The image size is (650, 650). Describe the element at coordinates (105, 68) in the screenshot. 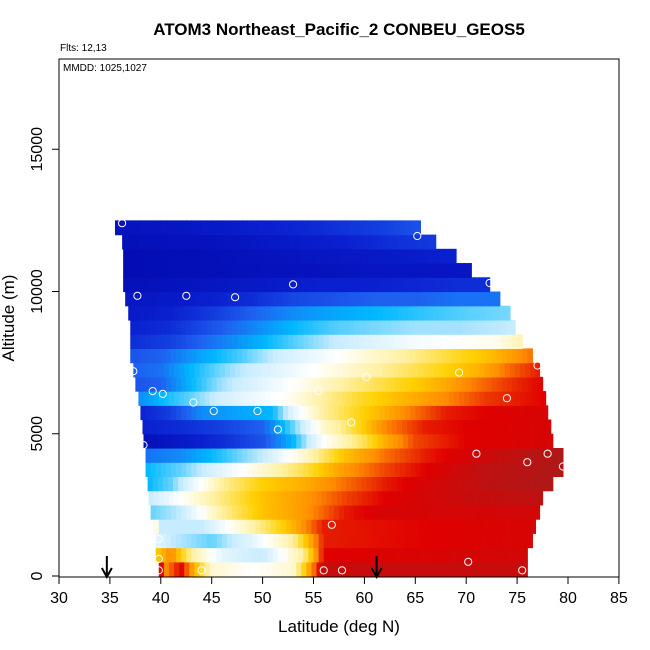

I see `dates-label: MMDD: 1025,1027` at that location.